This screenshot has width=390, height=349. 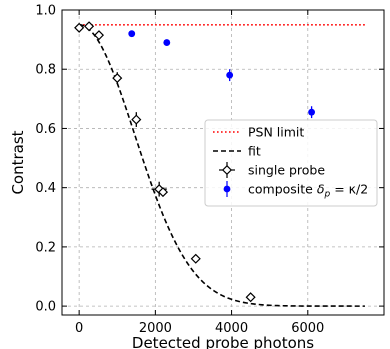 What do you see at coordinates (254, 151) in the screenshot?
I see `legend-label: fit` at bounding box center [254, 151].